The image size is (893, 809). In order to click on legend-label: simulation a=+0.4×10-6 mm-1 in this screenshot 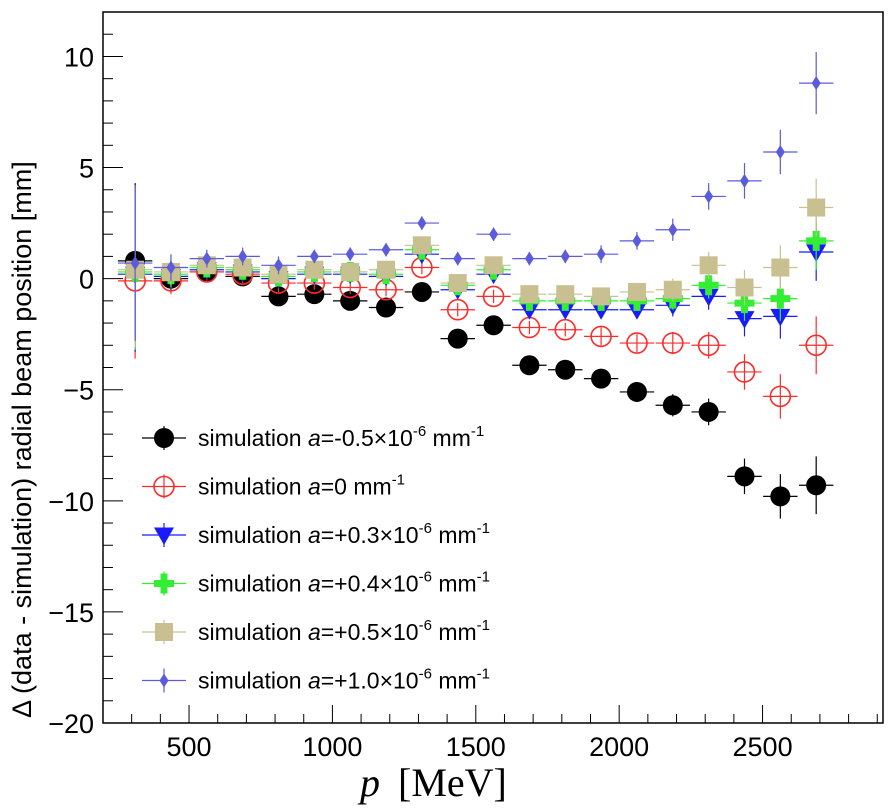, I will do `click(344, 583)`.